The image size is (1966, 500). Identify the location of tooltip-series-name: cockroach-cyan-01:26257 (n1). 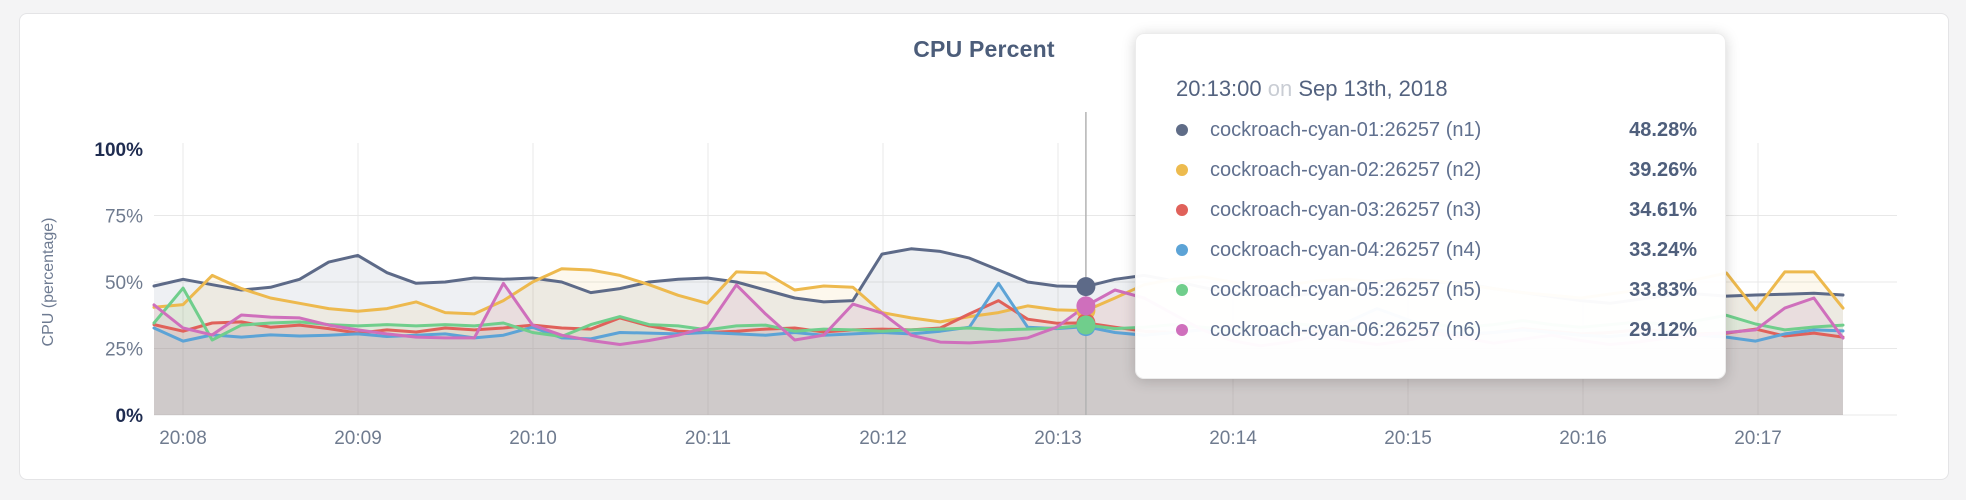
(1346, 129).